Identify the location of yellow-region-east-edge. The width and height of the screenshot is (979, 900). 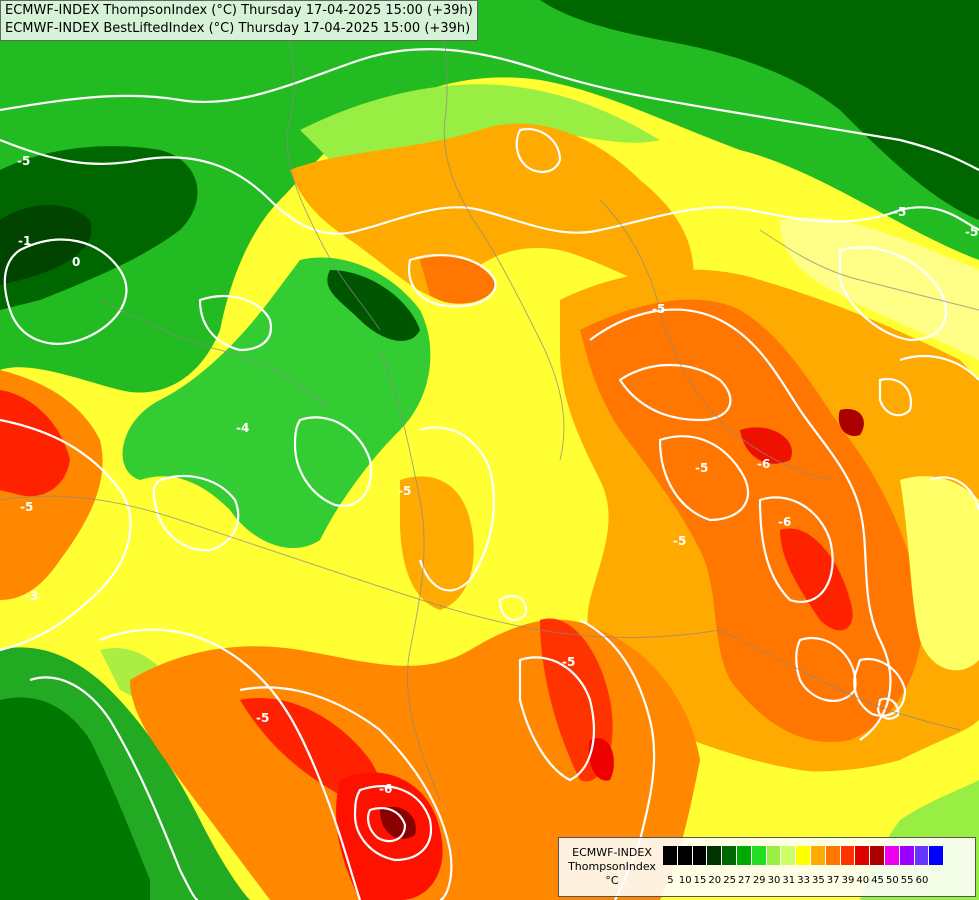
(939, 573).